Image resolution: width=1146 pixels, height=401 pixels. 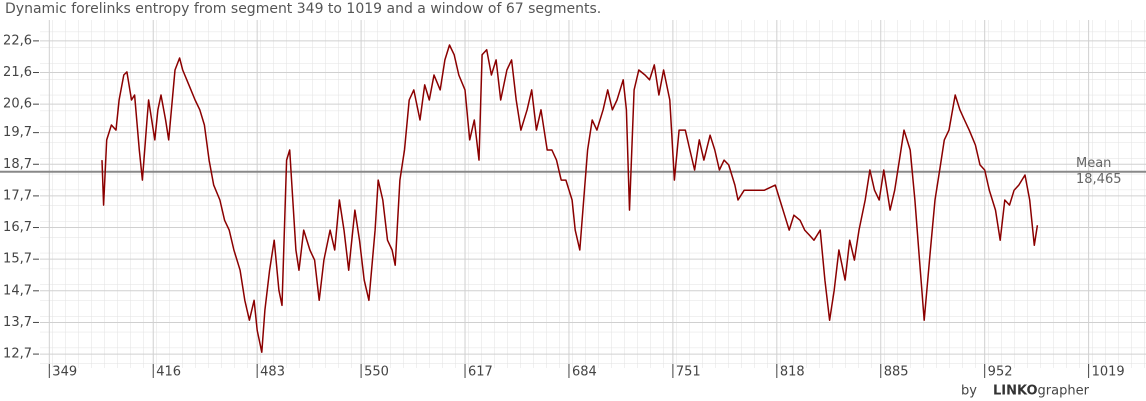 What do you see at coordinates (17, 322) in the screenshot?
I see `y-tick-label: 13,7` at bounding box center [17, 322].